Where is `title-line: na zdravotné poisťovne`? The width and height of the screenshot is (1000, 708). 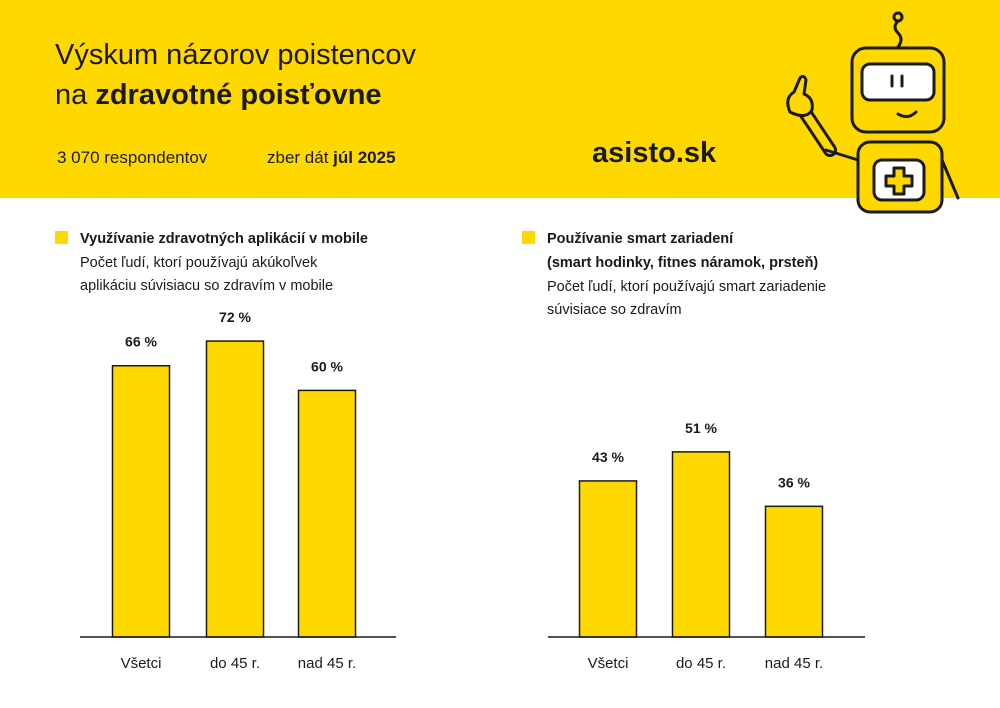
title-line: na zdravotné poisťovne is located at coordinates (218, 95).